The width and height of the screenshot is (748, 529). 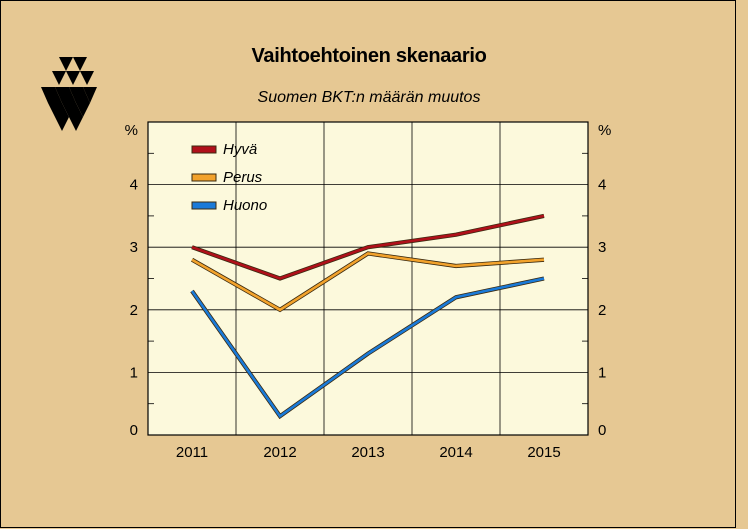 I want to click on y-tick-label-right: 2, so click(x=602, y=310).